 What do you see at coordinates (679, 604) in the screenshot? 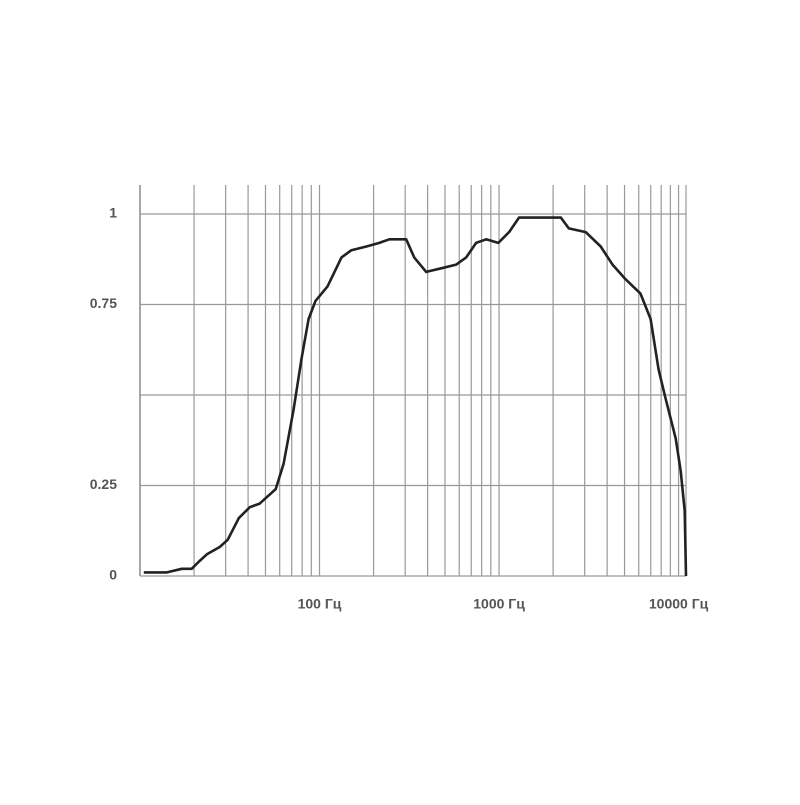
I see `x-tick-label: 10000 Гц` at bounding box center [679, 604].